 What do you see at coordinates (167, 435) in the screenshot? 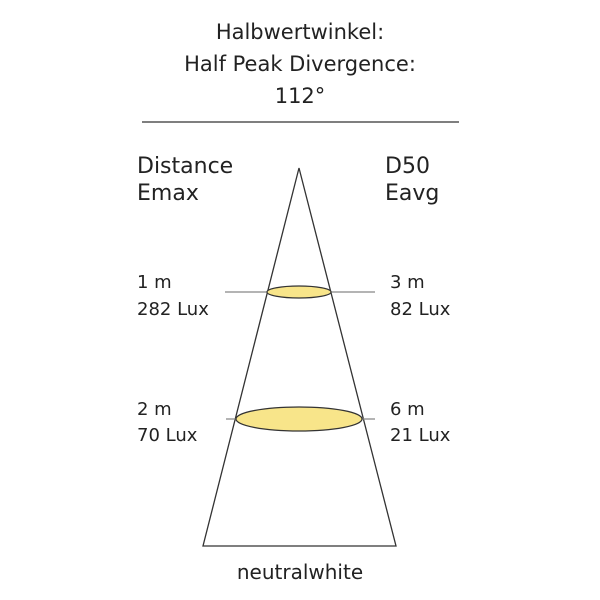
I see `level-2-emax: 70 Lux` at bounding box center [167, 435].